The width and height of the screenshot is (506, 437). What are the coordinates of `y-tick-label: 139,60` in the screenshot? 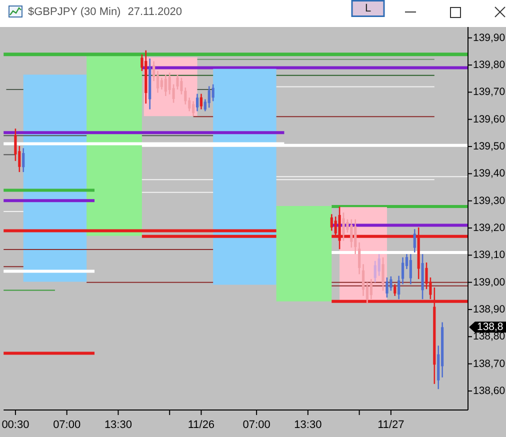 It's located at (489, 119).